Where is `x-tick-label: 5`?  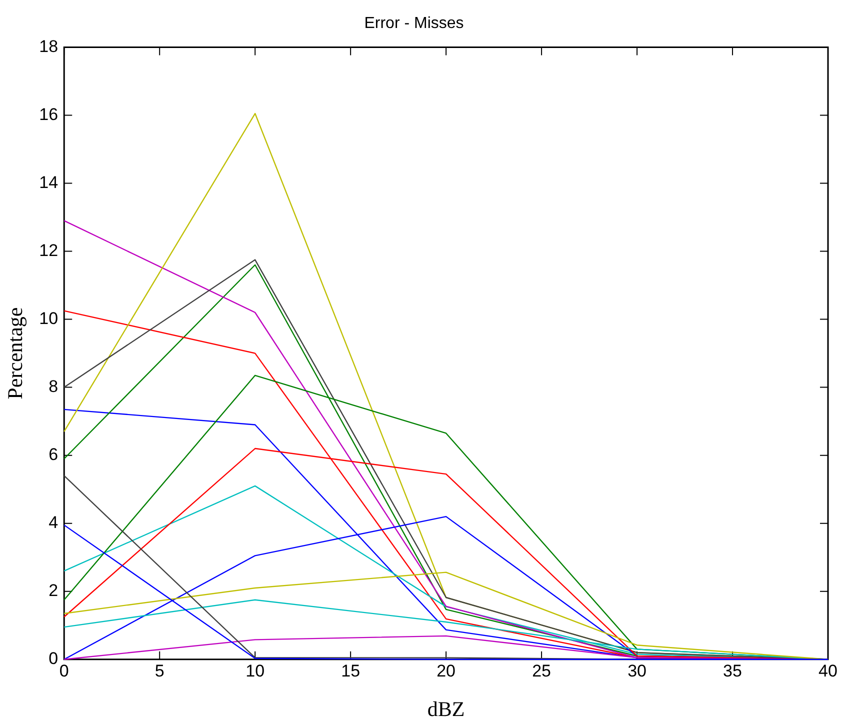
x-tick-label: 5 is located at coordinates (159, 670).